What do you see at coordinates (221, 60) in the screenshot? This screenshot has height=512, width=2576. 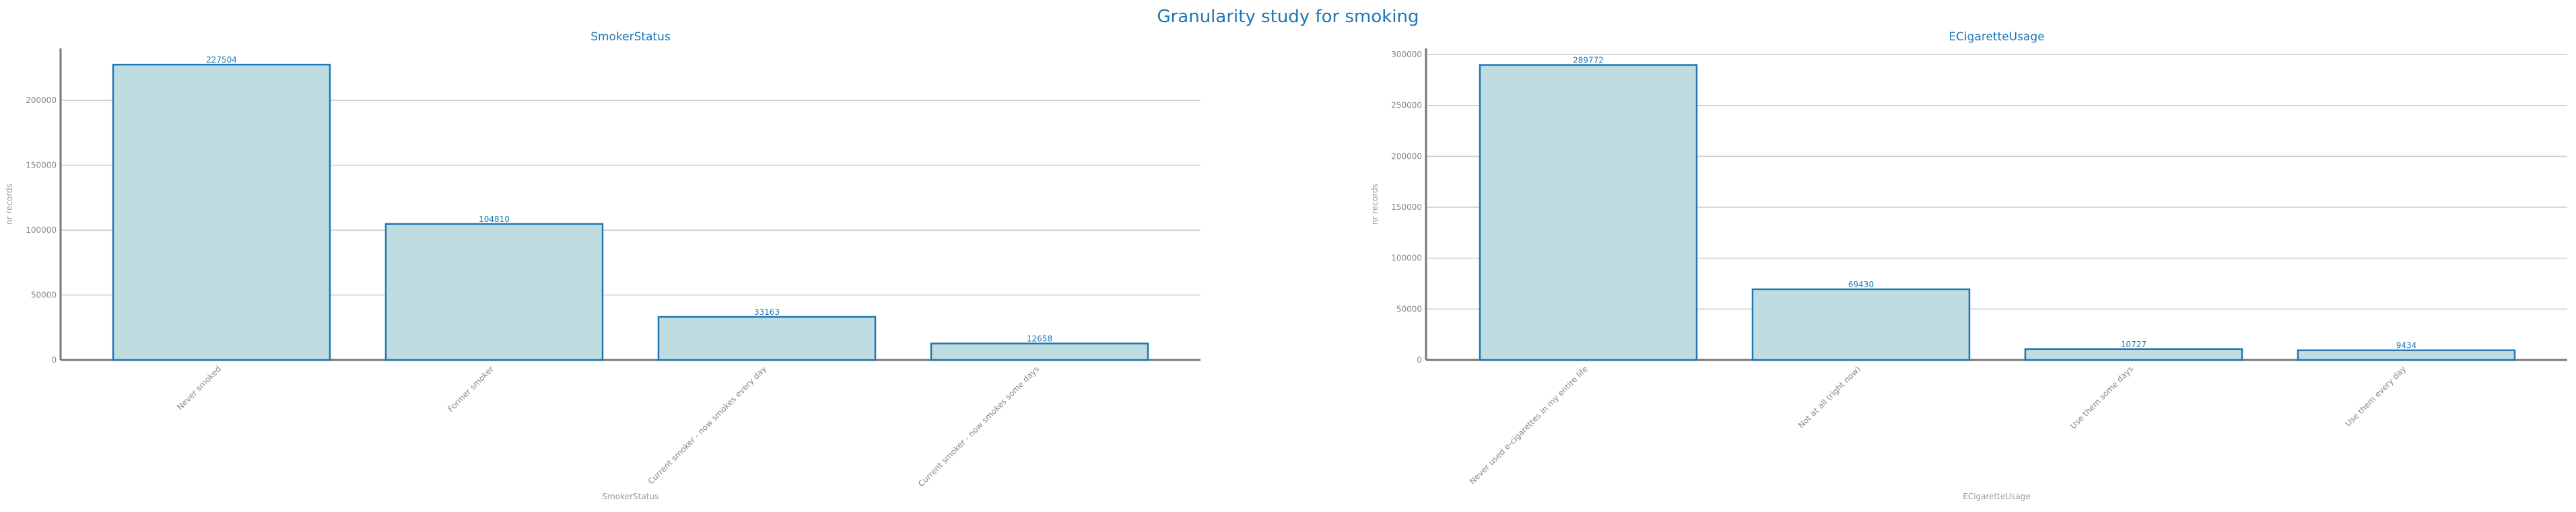 I see `data-label: 227504` at bounding box center [221, 60].